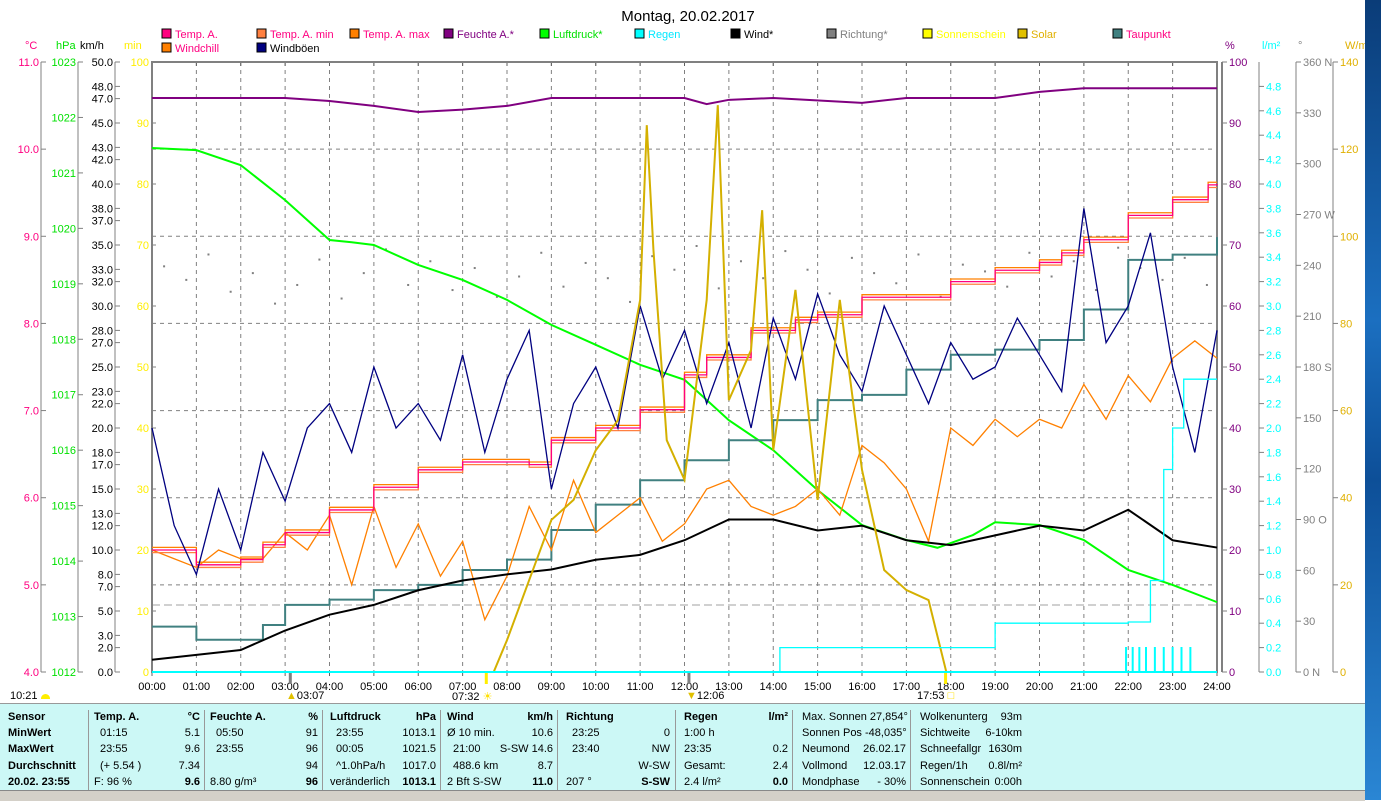 This screenshot has height=801, width=1381. What do you see at coordinates (102, 246) in the screenshot?
I see `axis-tick-label-kmh: 35.0` at bounding box center [102, 246].